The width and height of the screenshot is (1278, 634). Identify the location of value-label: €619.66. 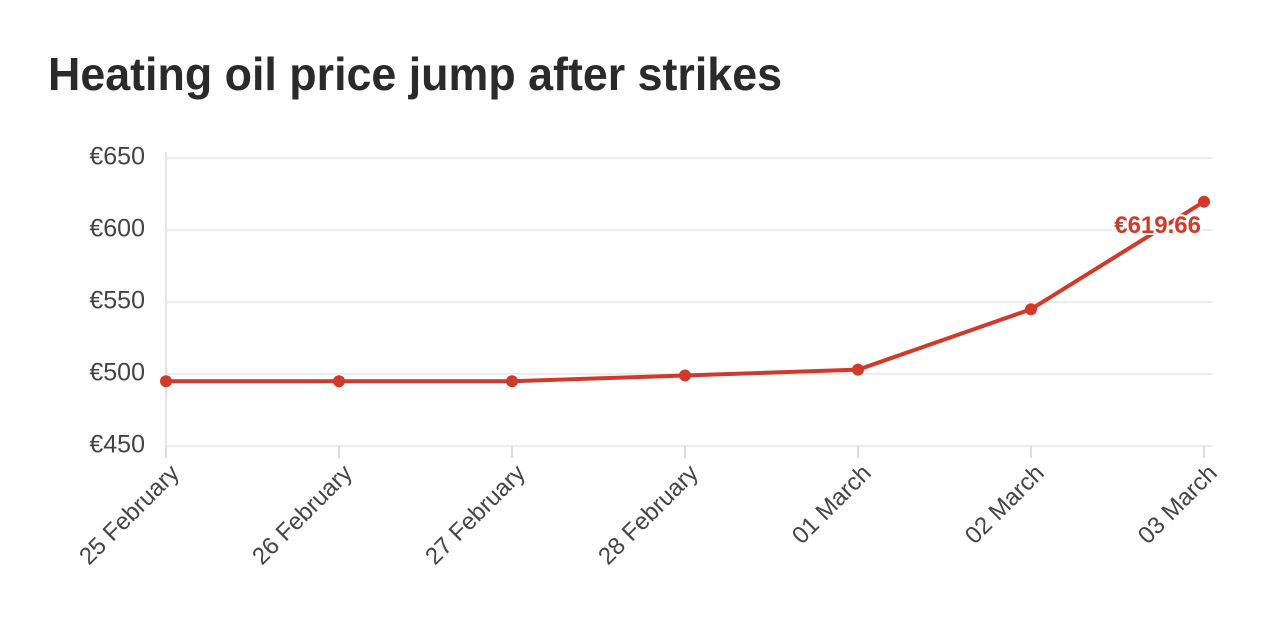
(1157, 225).